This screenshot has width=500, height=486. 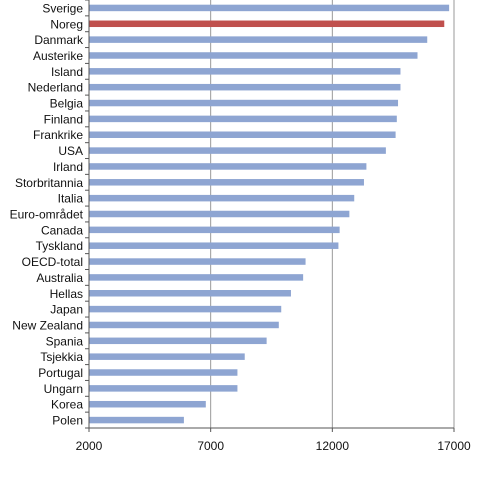 I want to click on bar-hellas, so click(x=190, y=293).